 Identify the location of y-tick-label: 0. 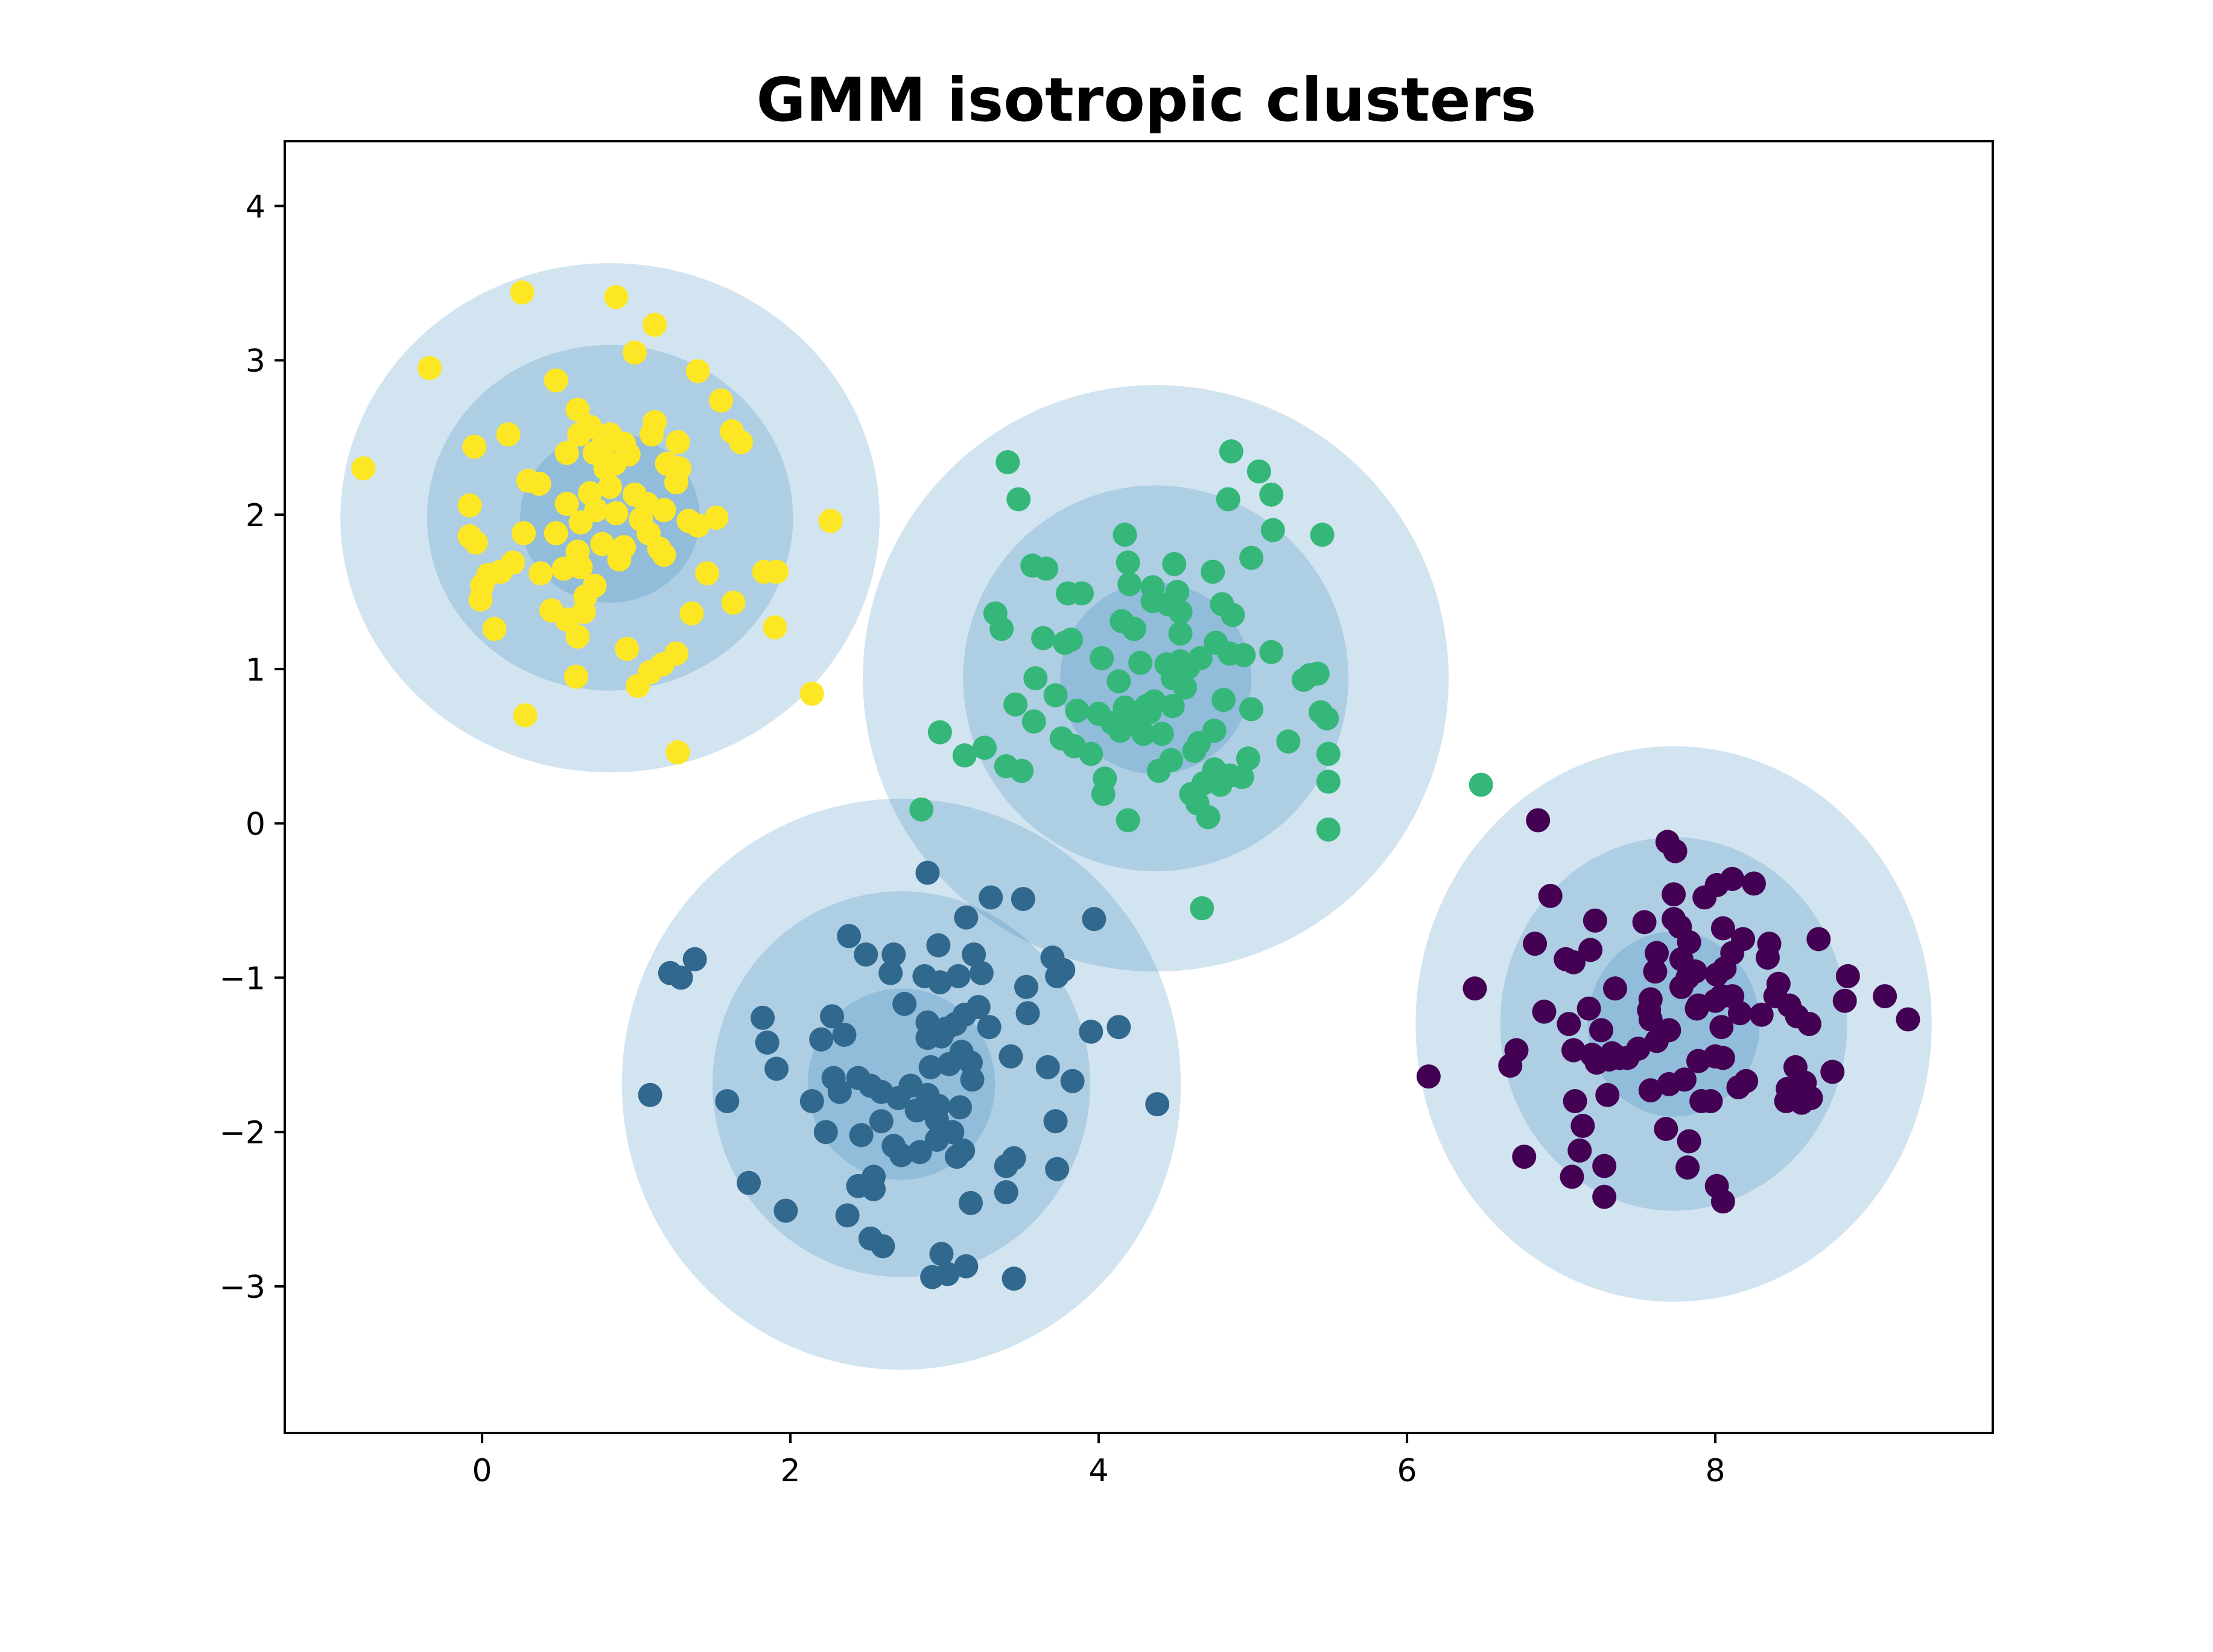
(255, 825).